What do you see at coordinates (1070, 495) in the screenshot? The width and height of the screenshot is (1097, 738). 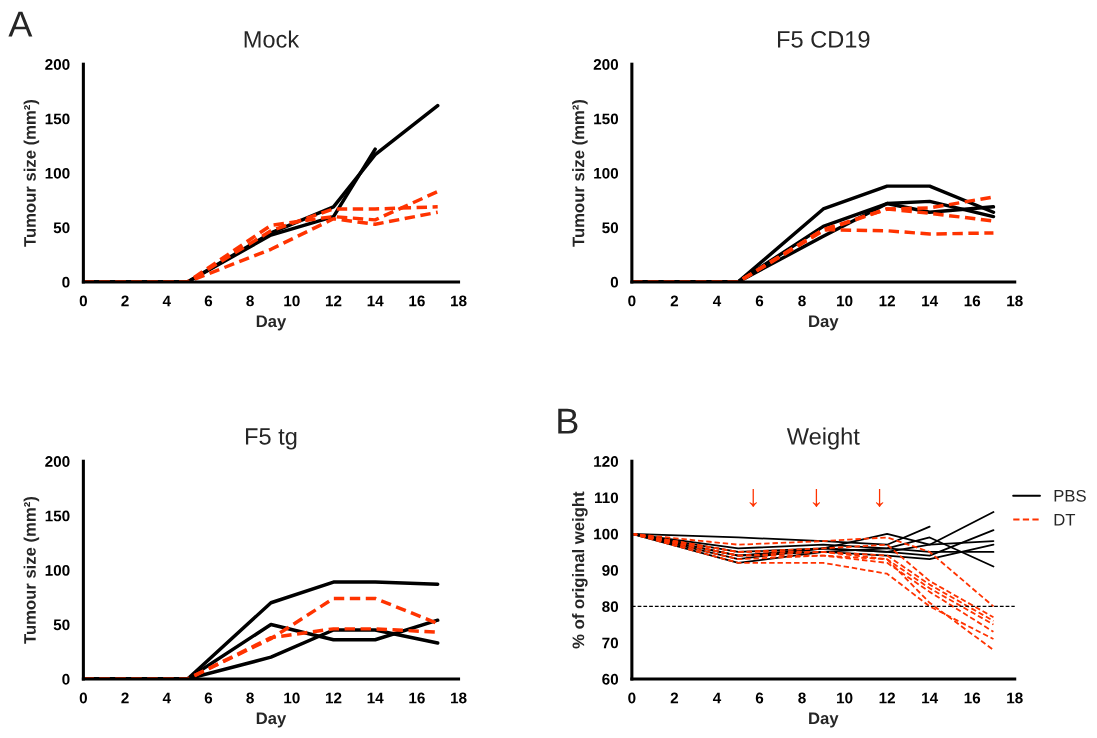 I see `legend-label: PBS` at bounding box center [1070, 495].